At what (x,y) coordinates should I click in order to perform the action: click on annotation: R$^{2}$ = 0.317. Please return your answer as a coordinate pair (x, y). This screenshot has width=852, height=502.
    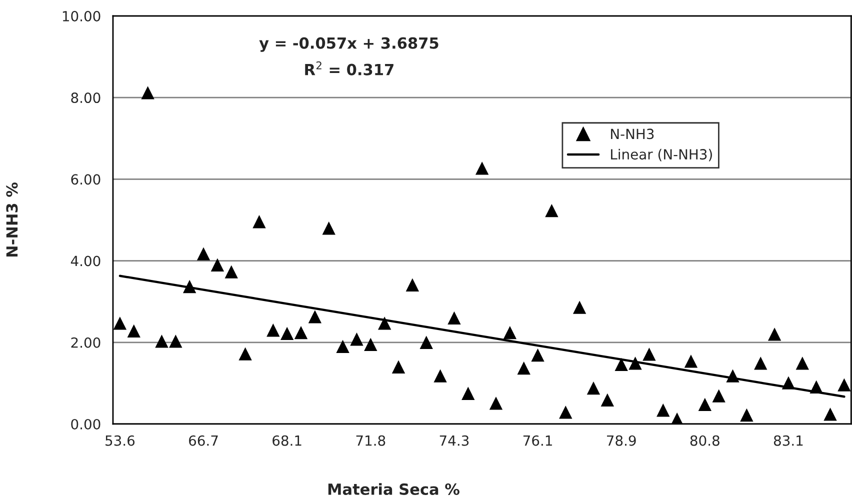
    Looking at the image, I should click on (349, 68).